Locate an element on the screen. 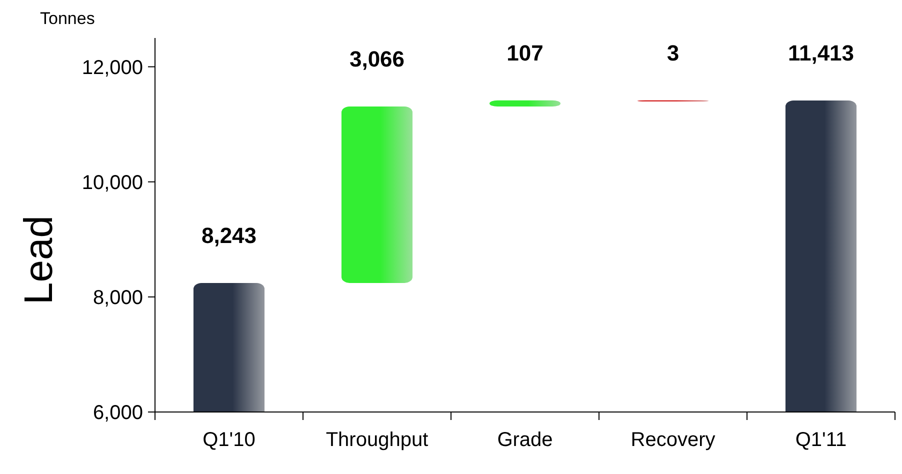 This screenshot has height=474, width=902. y-tick-label: 10,000 is located at coordinates (112, 183).